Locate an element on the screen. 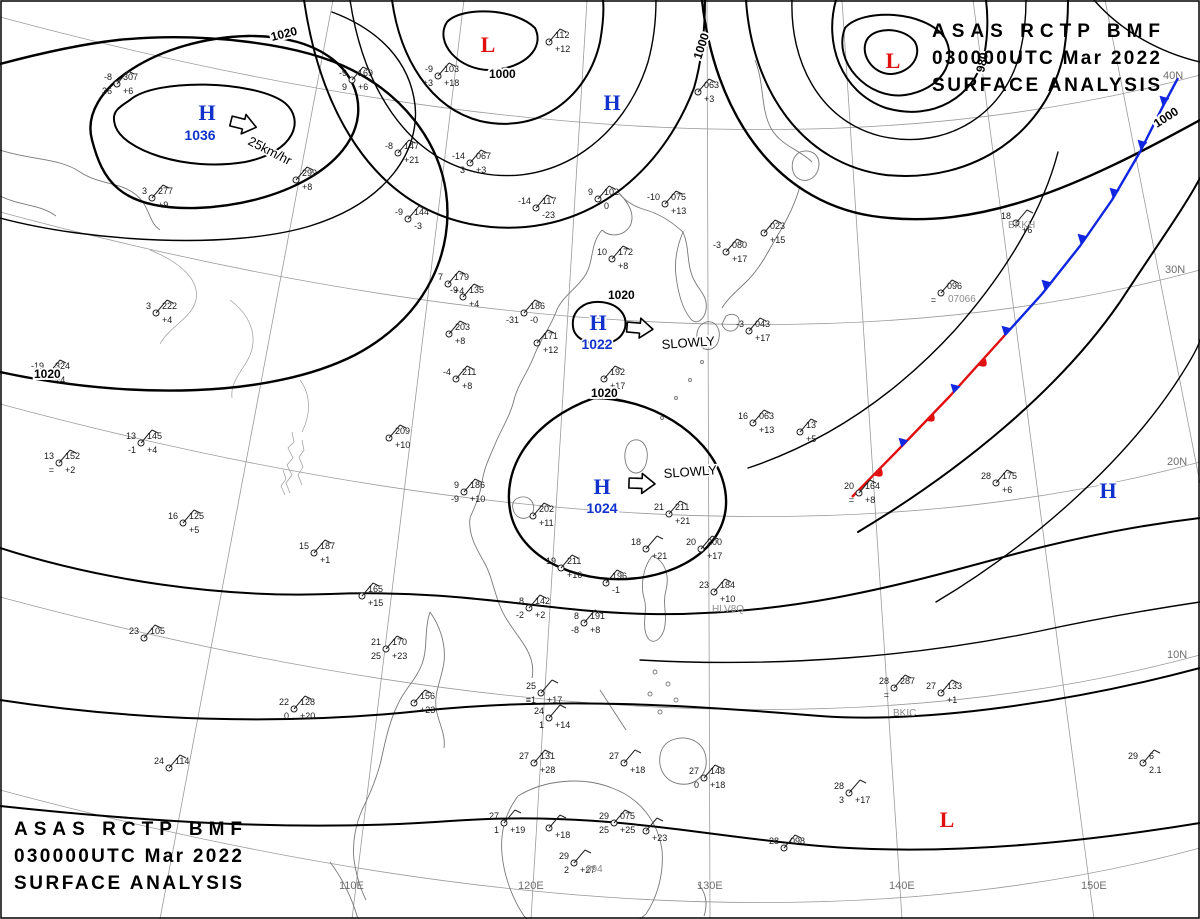 The image size is (1200, 919). station-value: 203 is located at coordinates (462, 327).